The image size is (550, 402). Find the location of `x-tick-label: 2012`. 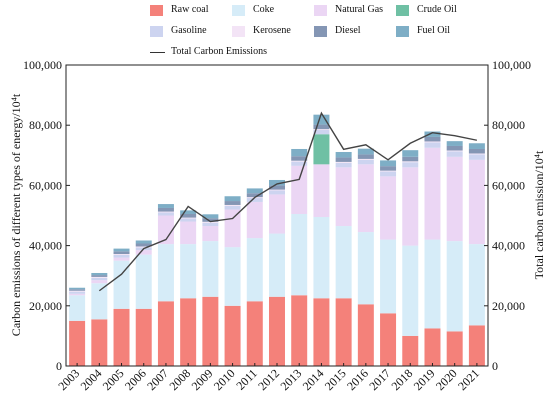

x-tick-label: 2012 is located at coordinates (268, 379).